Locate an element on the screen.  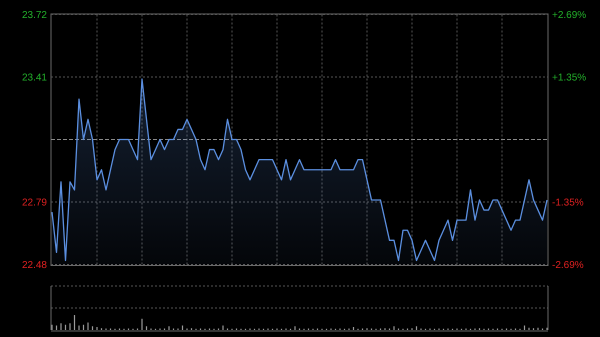
y2-tick-label: +2.69% is located at coordinates (569, 15).